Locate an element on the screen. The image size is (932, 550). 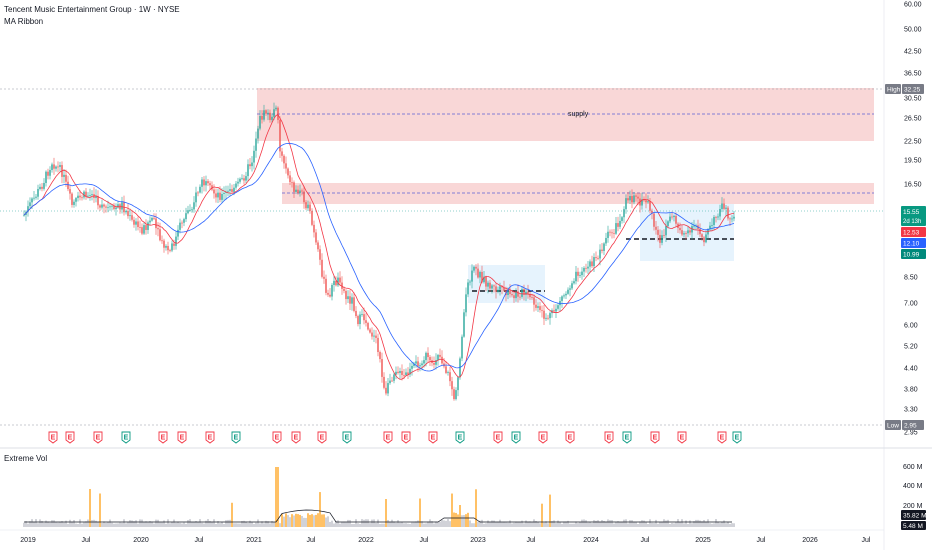
indicator-ma-ribbon-label: MA Ribbon is located at coordinates (24, 21).